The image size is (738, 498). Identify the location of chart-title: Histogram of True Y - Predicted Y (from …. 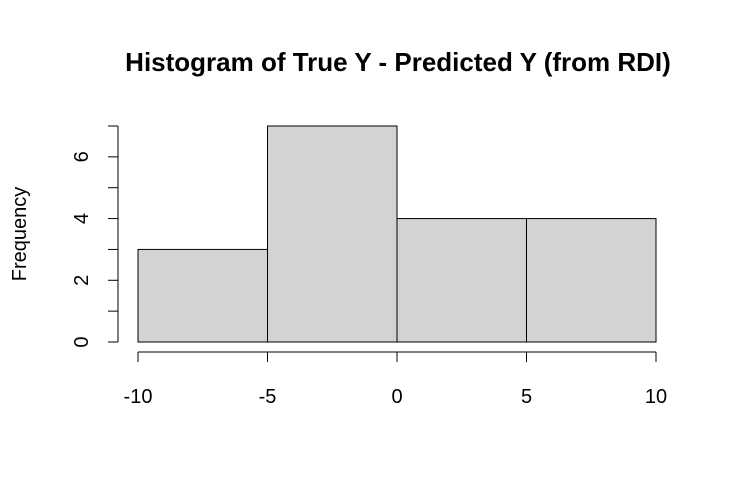
(398, 62).